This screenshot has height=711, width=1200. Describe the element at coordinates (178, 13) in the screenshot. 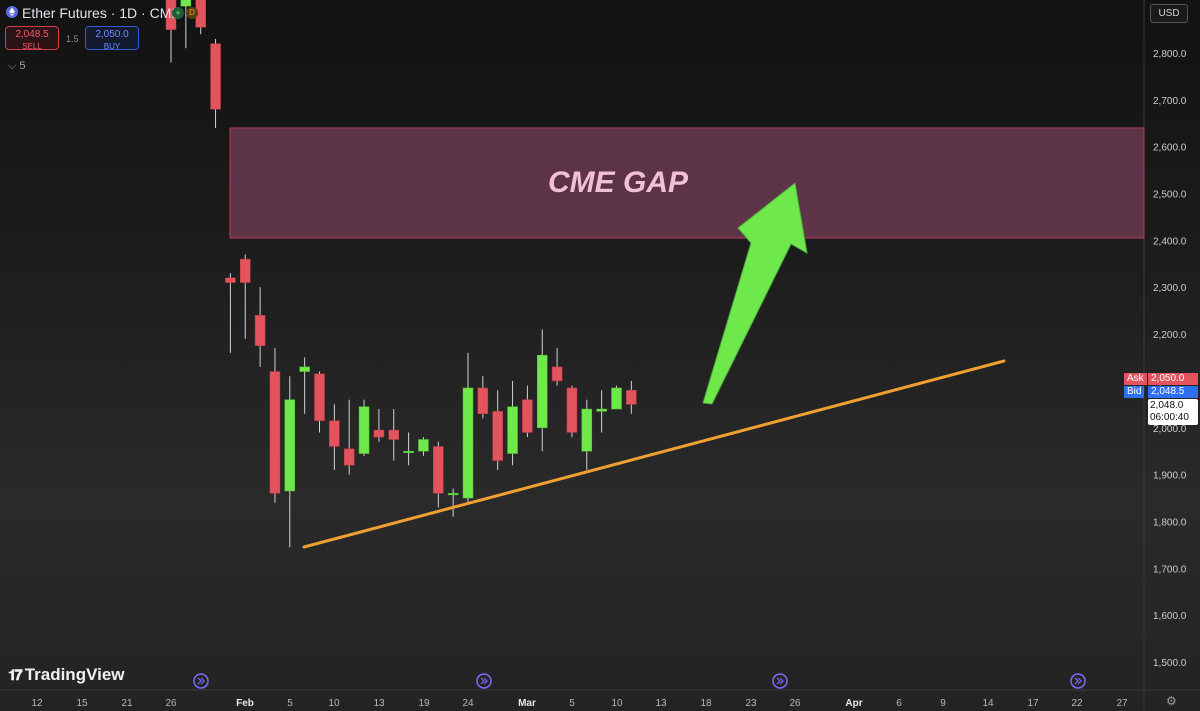

I see `market-open-icon: ●` at that location.